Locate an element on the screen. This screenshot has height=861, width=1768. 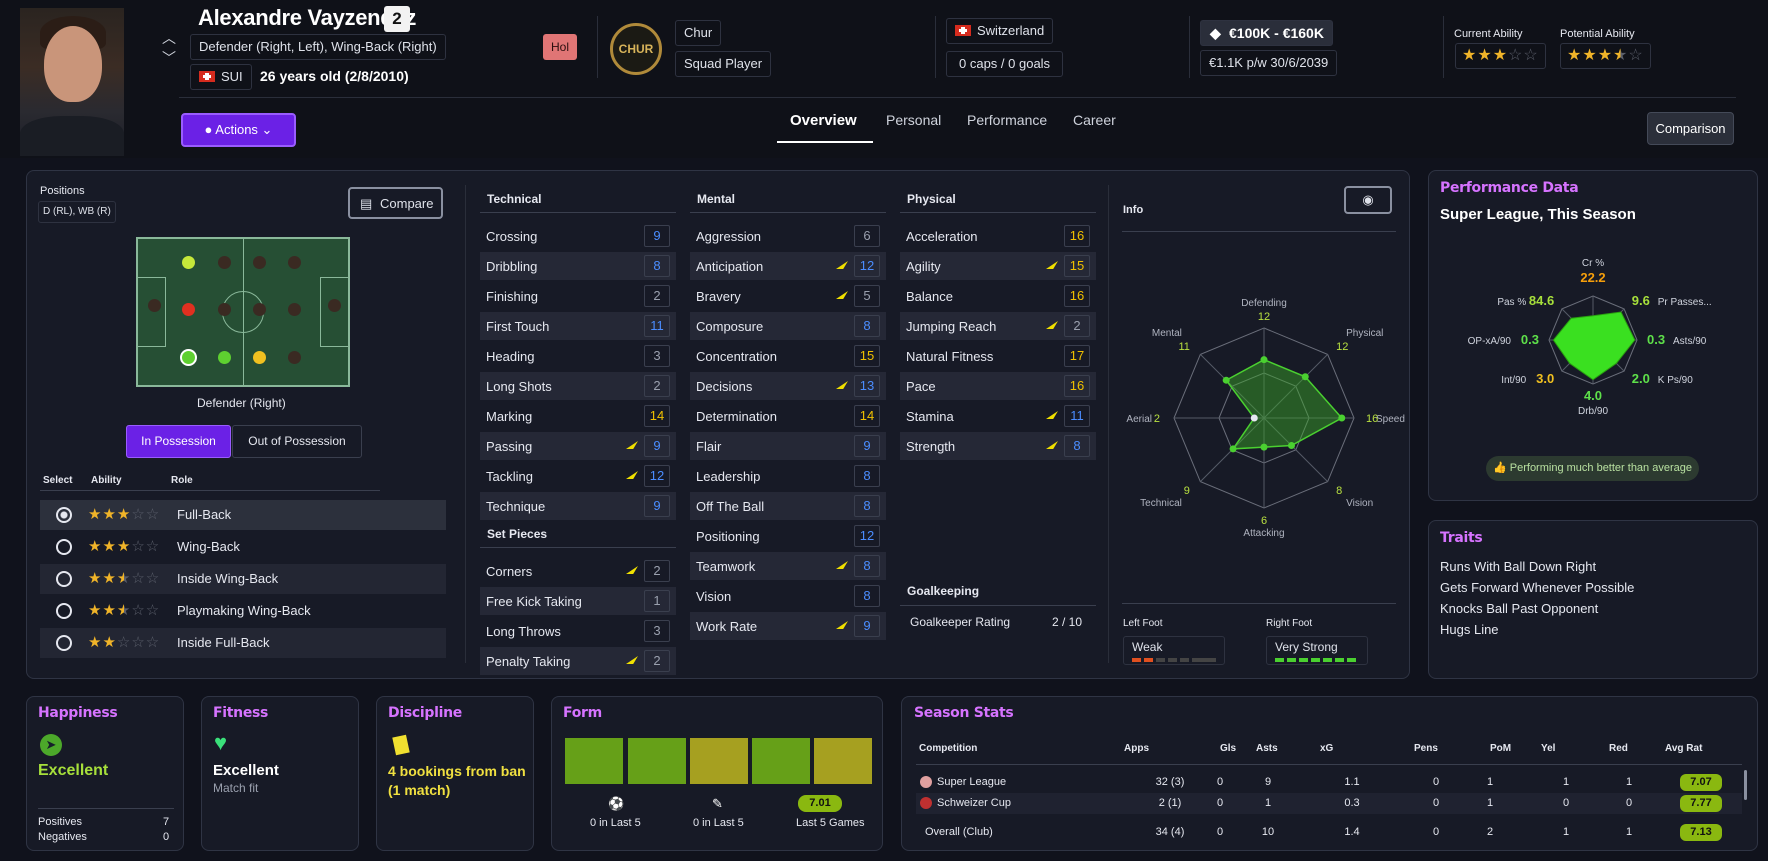
attribute-name: Determination is located at coordinates (736, 416).